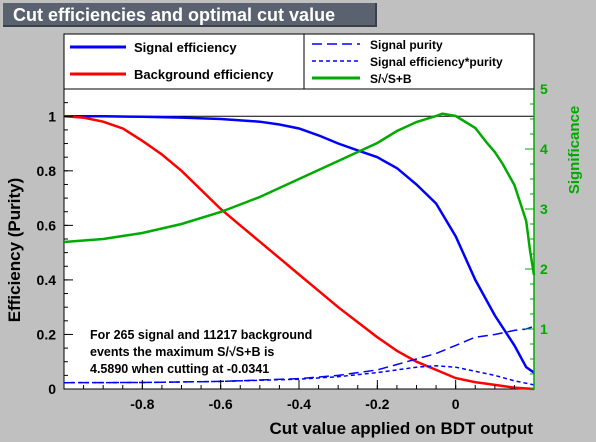 The width and height of the screenshot is (596, 442). What do you see at coordinates (391, 79) in the screenshot?
I see `legend-label: S/√S+B` at bounding box center [391, 79].